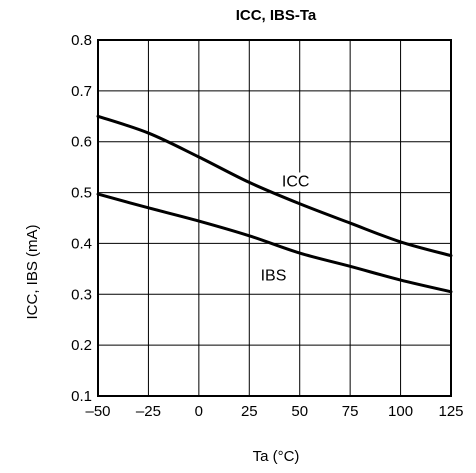 The width and height of the screenshot is (476, 473). I want to click on y-tick-label: 0.8, so click(81, 40).